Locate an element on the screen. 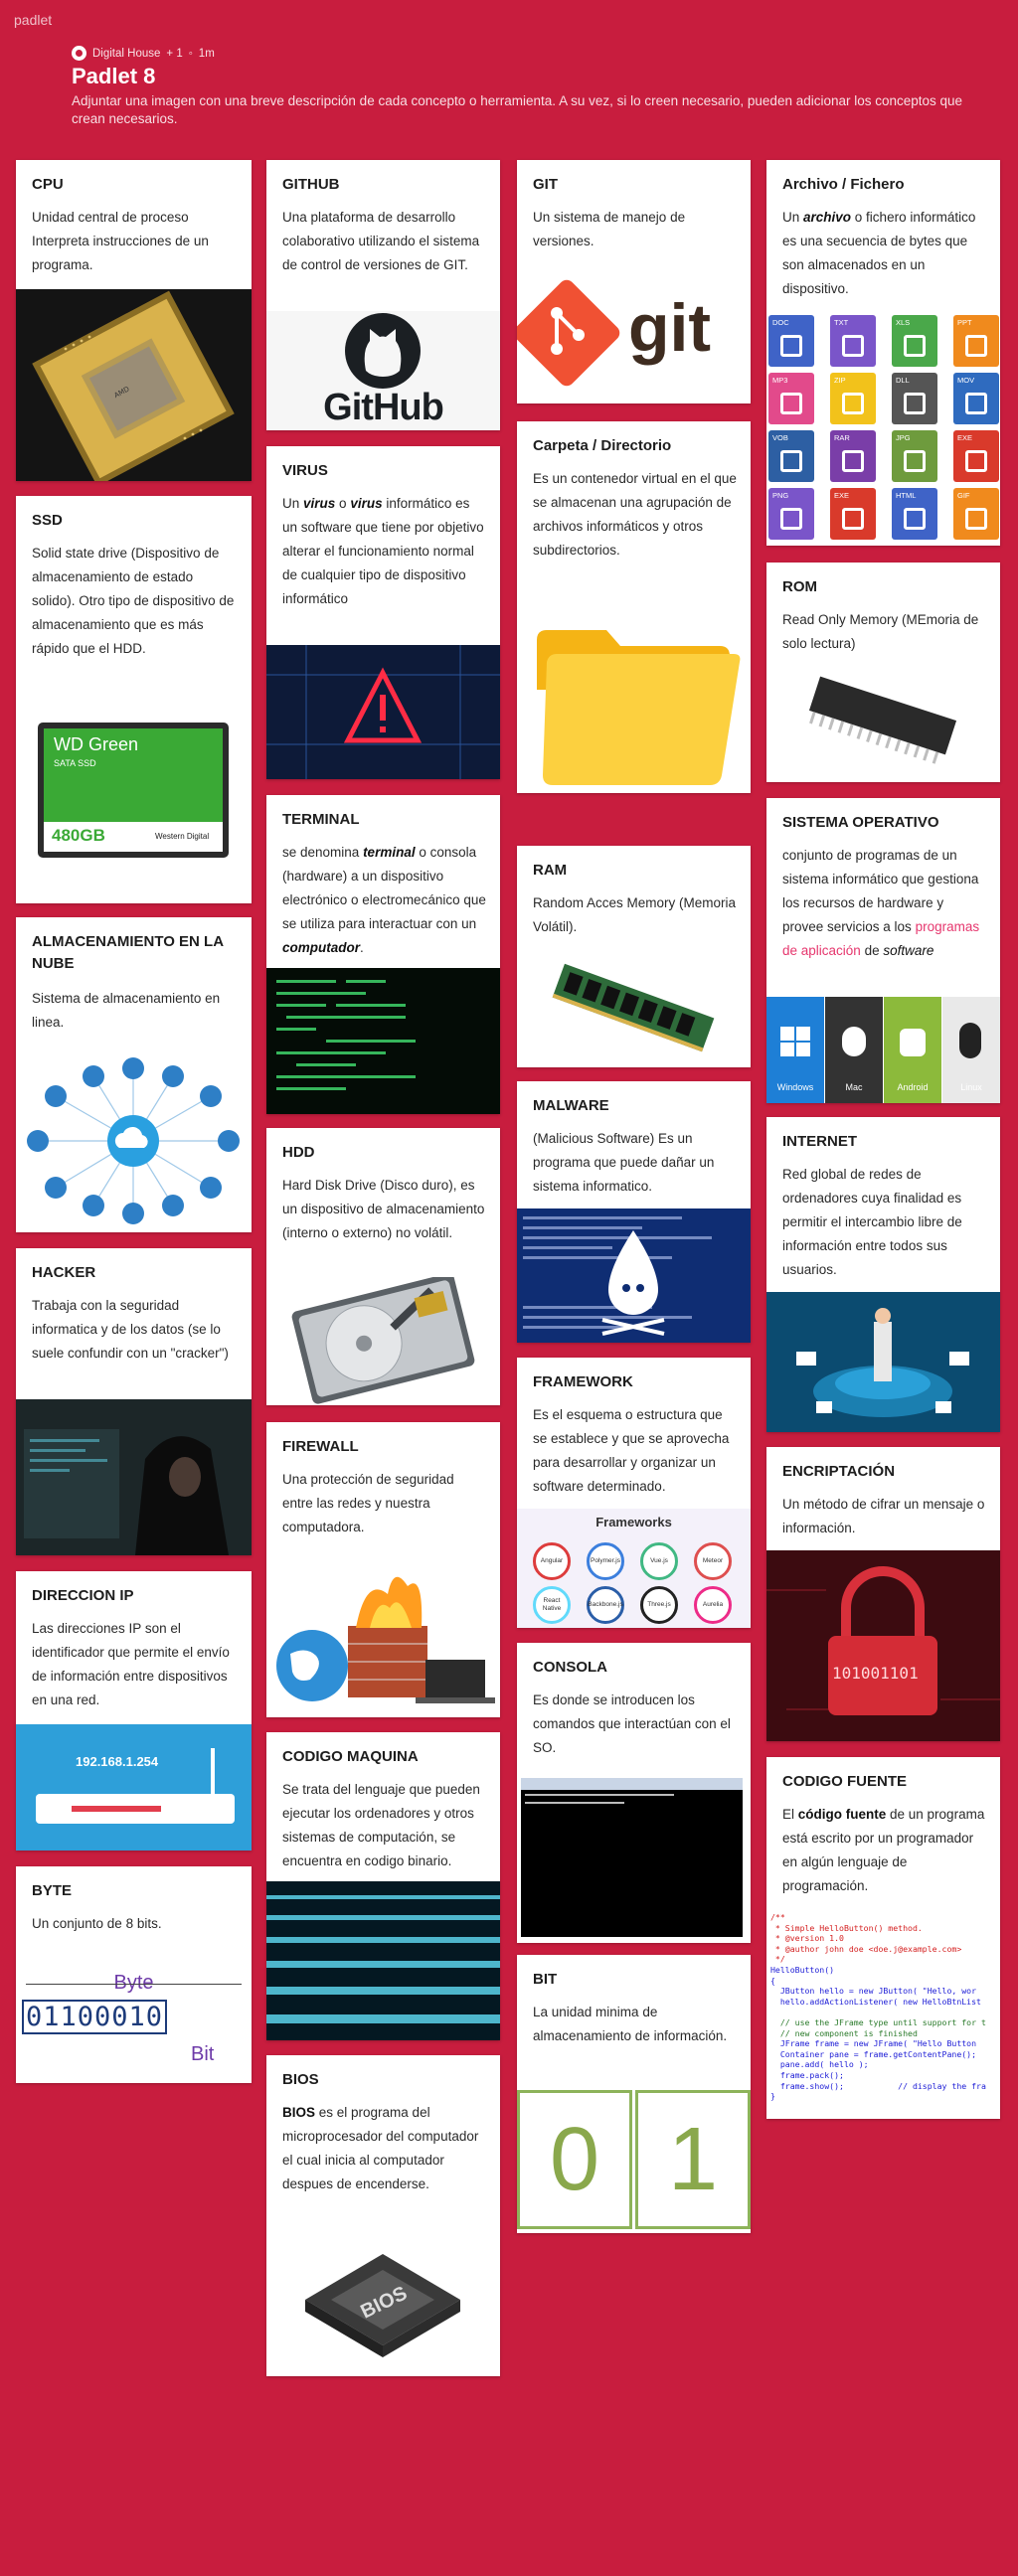  terminal-screen-image is located at coordinates (383, 1041).